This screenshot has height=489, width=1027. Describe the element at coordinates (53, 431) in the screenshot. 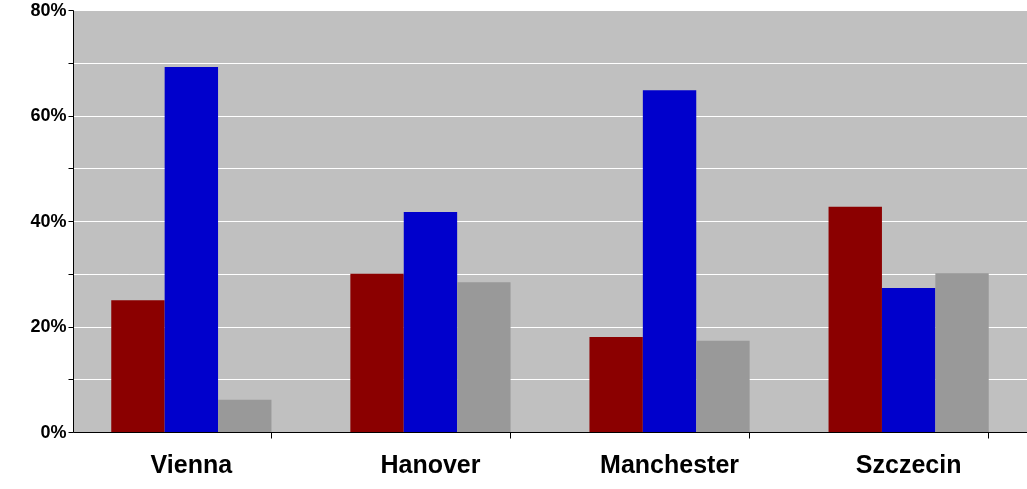

I see `y-tick-label: 0%` at that location.